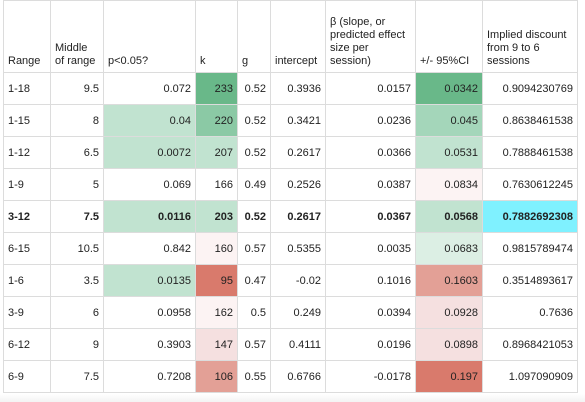 The width and height of the screenshot is (585, 402). Describe the element at coordinates (530, 88) in the screenshot. I see `discount-cell: 0.9094230769` at that location.